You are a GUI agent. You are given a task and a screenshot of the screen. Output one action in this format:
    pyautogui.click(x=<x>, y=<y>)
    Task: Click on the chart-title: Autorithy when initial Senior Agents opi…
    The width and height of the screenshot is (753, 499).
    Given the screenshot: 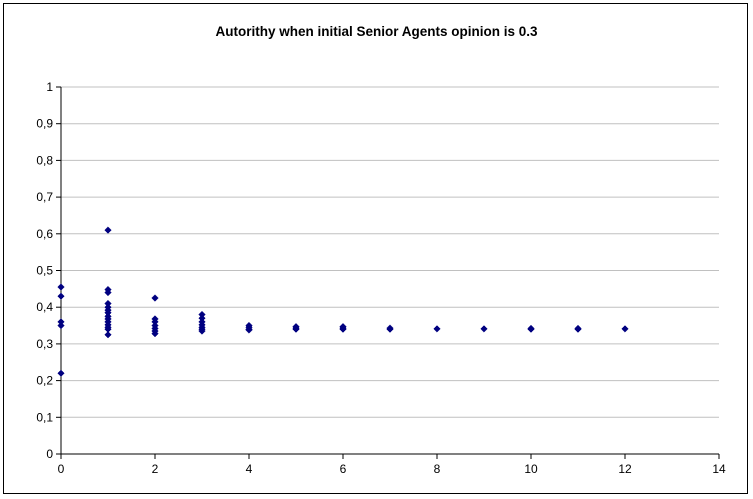 What is the action you would take?
    pyautogui.click(x=376, y=31)
    